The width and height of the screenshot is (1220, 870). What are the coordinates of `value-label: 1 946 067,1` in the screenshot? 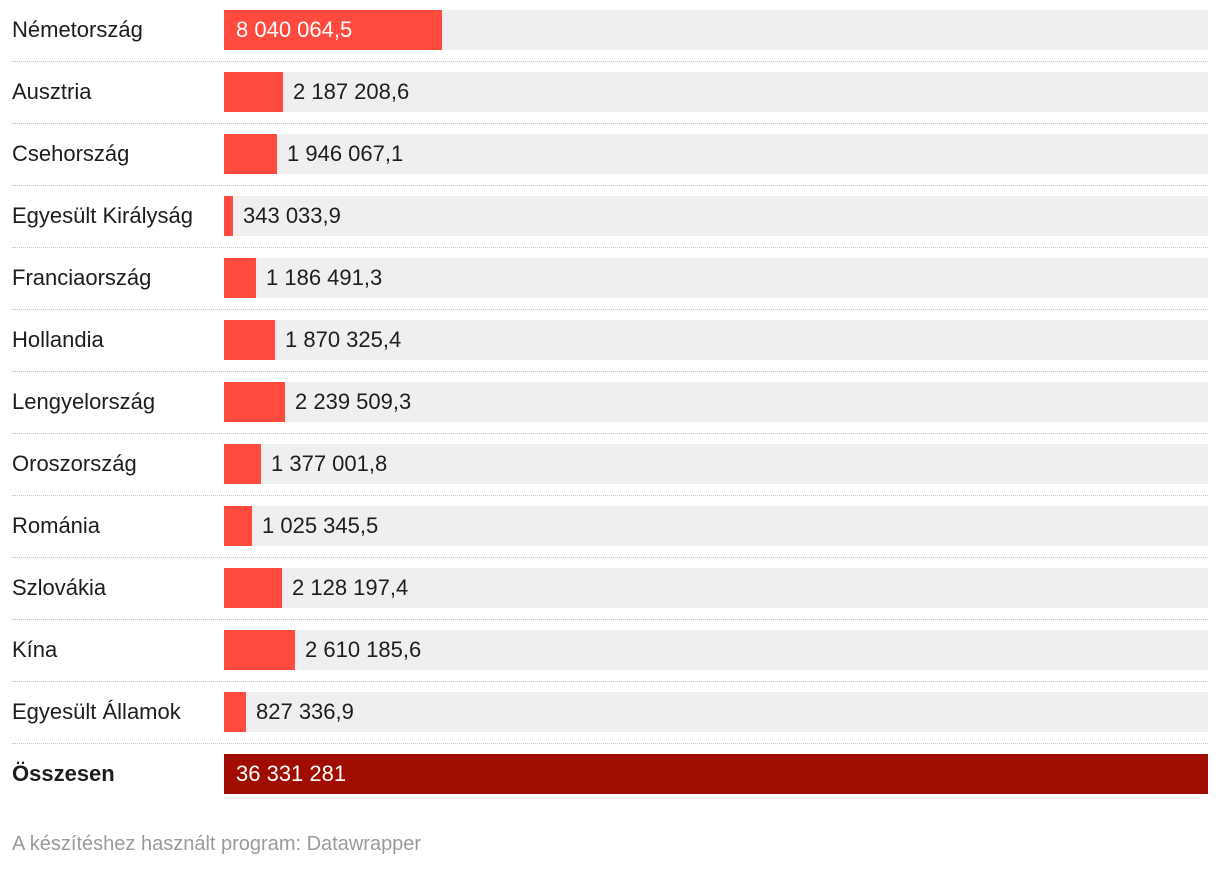 It's located at (345, 153).